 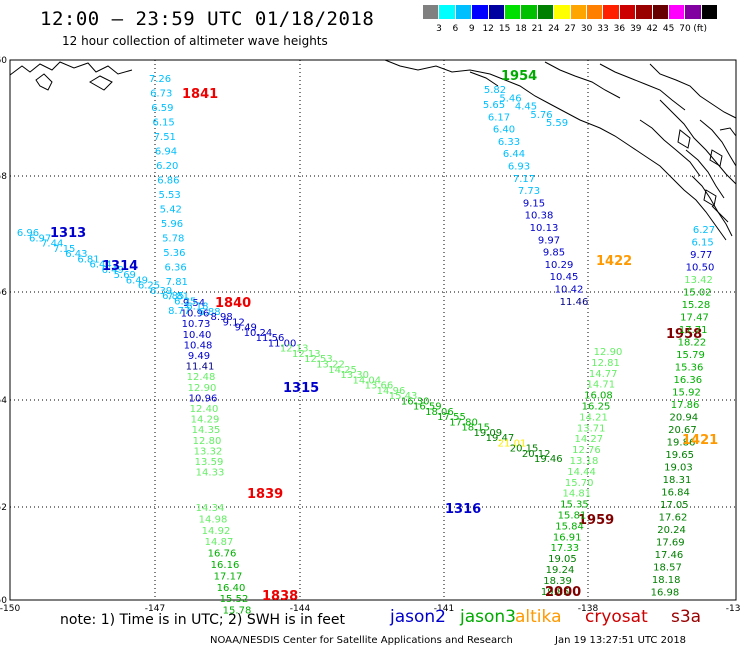 What do you see at coordinates (209, 462) in the screenshot?
I see `swh-value: 13.59` at bounding box center [209, 462].